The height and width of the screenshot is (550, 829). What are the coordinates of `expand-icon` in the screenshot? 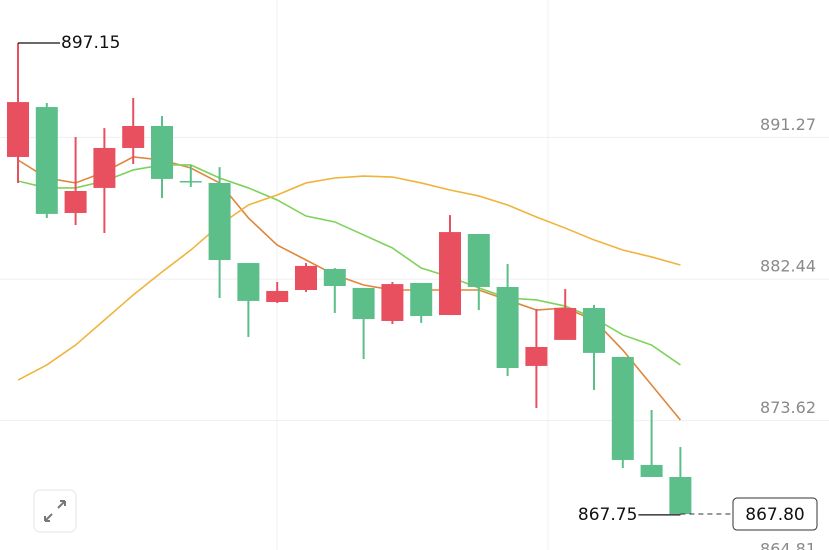 It's located at (55, 511).